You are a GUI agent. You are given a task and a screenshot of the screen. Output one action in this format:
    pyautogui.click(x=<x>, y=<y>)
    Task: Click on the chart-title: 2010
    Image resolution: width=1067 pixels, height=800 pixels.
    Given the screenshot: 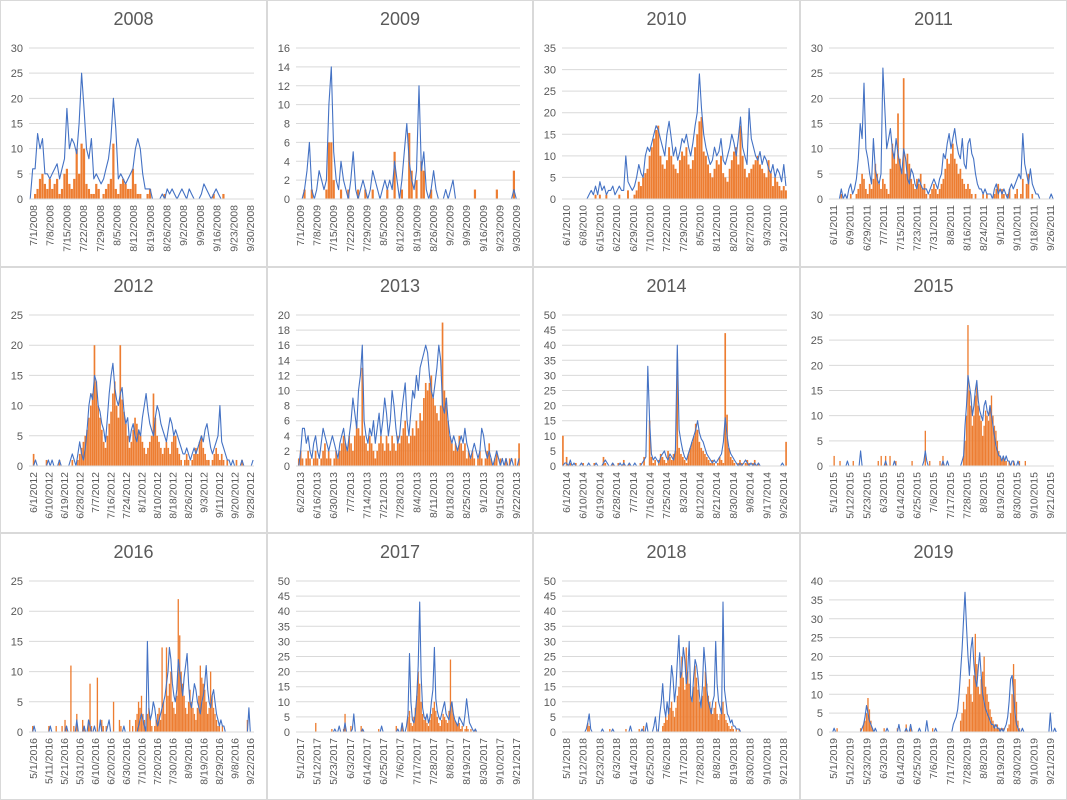 What is the action you would take?
    pyautogui.click(x=666, y=19)
    